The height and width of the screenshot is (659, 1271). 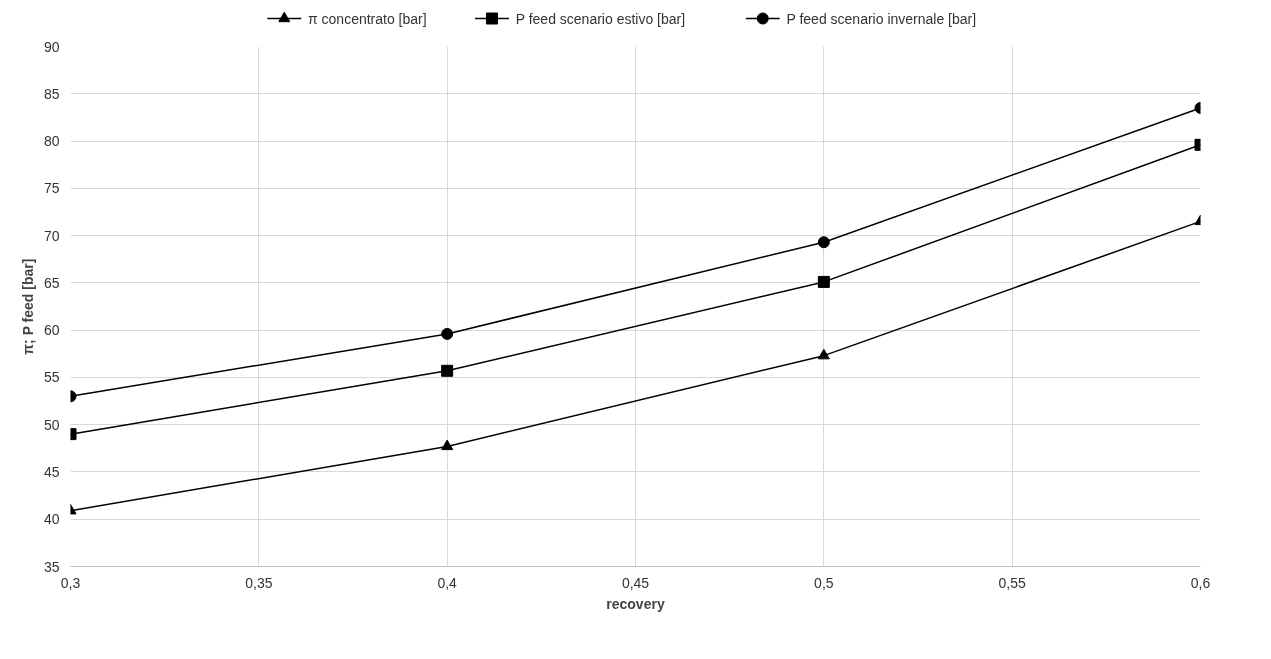 I want to click on y-tick-label: 60, so click(x=51, y=330).